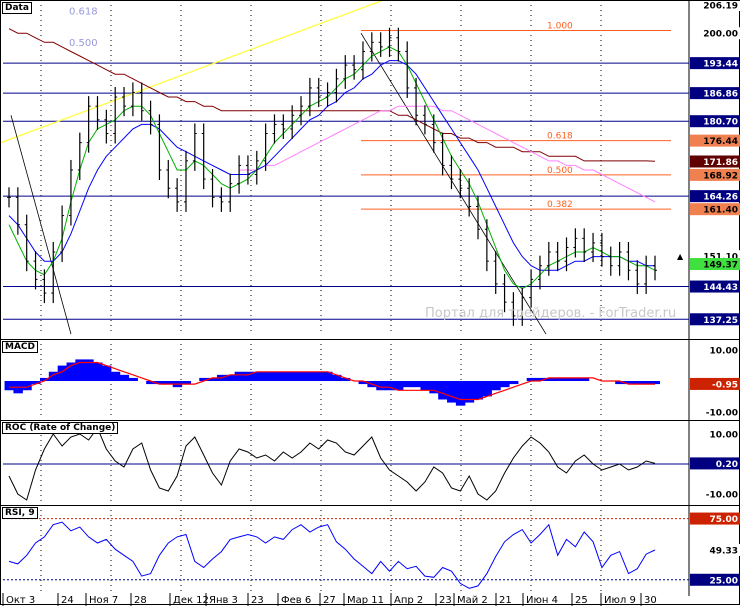 The height and width of the screenshot is (606, 740). I want to click on roc-panel: ROC (Rate of Change) 10.00 -10.00 0.20, so click(370, 463).